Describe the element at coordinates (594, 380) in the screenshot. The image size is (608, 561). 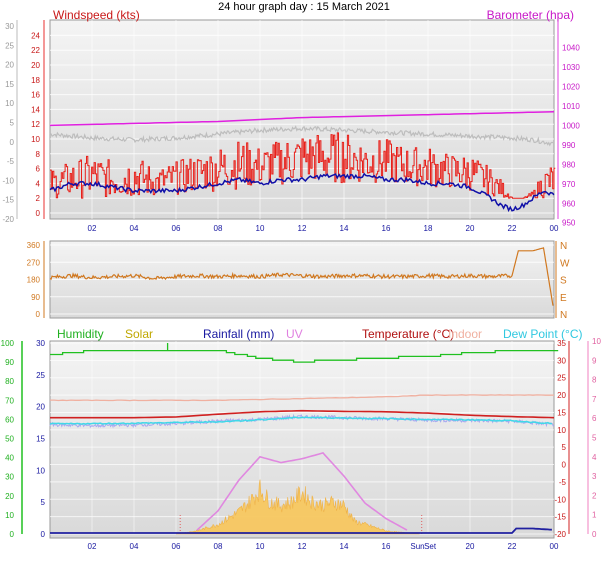
I see `tick-label-uv: 8` at that location.